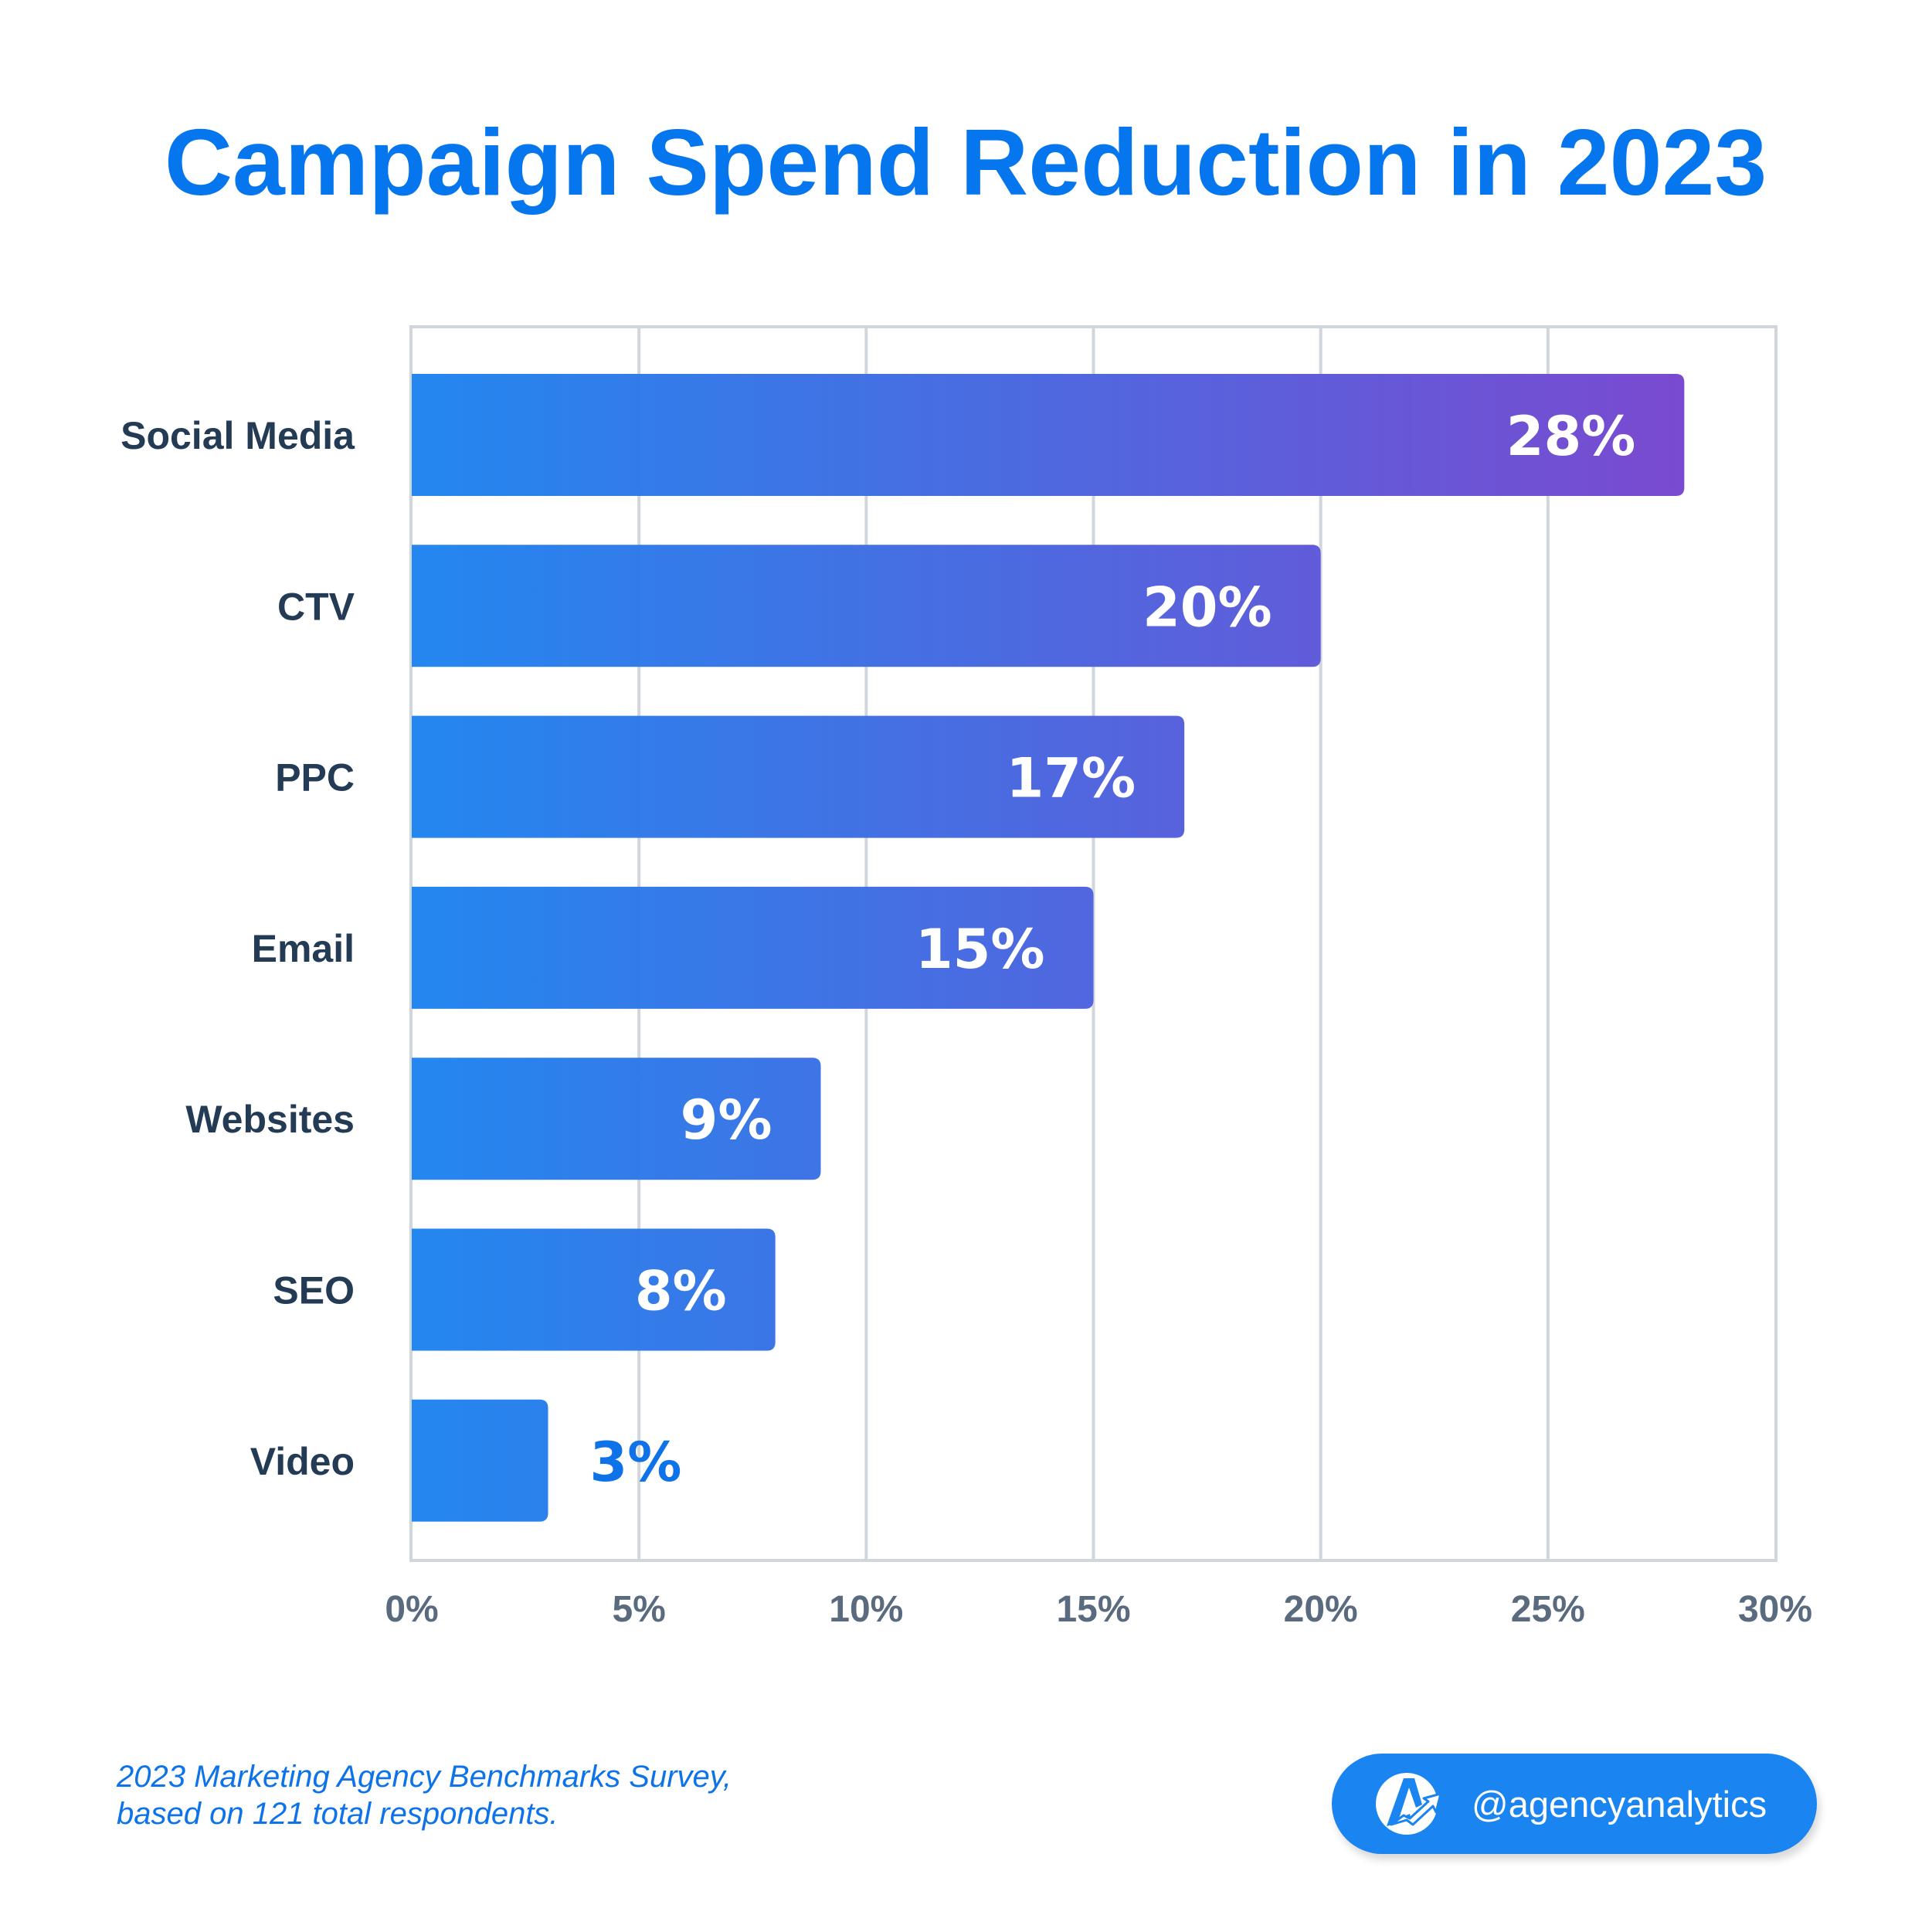  Describe the element at coordinates (1620, 1804) in the screenshot. I see `social-handle-text: @agencyanalytics` at that location.